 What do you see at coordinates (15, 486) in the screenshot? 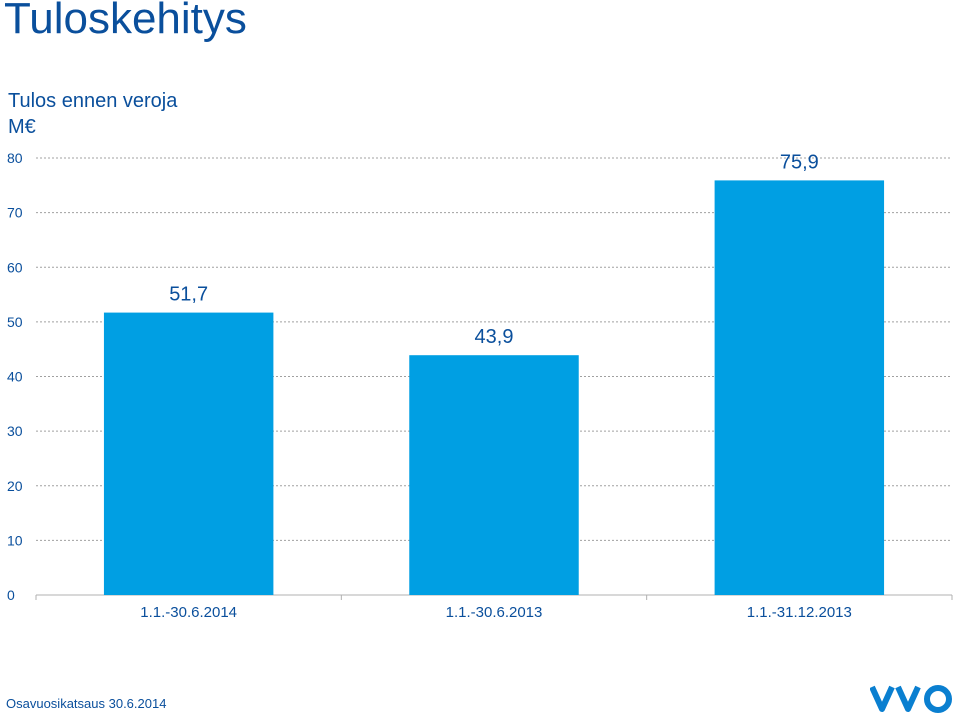
I see `y-tick-label: 20` at bounding box center [15, 486].